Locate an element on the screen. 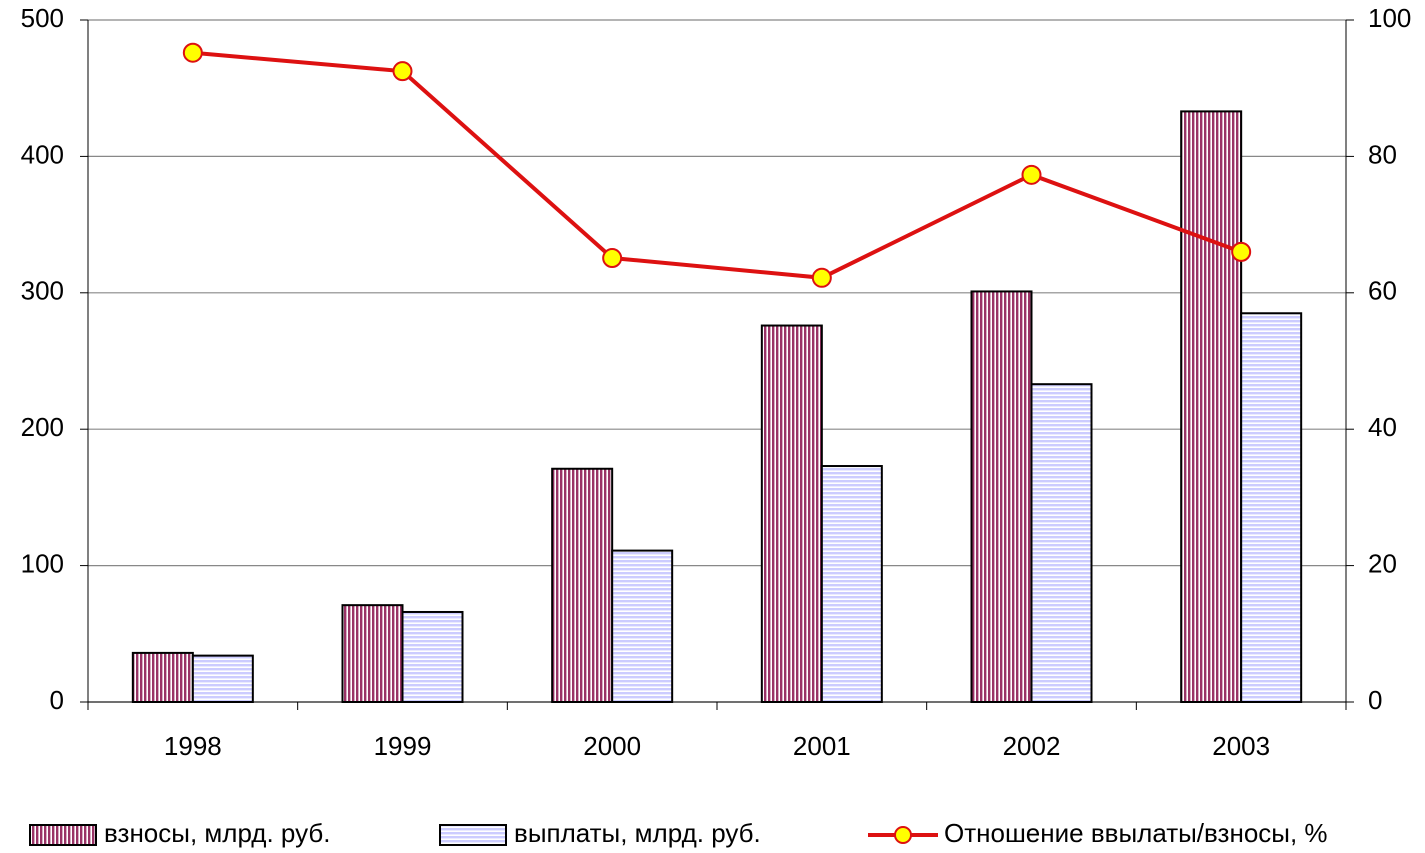  x-tick-label: 1999 is located at coordinates (403, 746).